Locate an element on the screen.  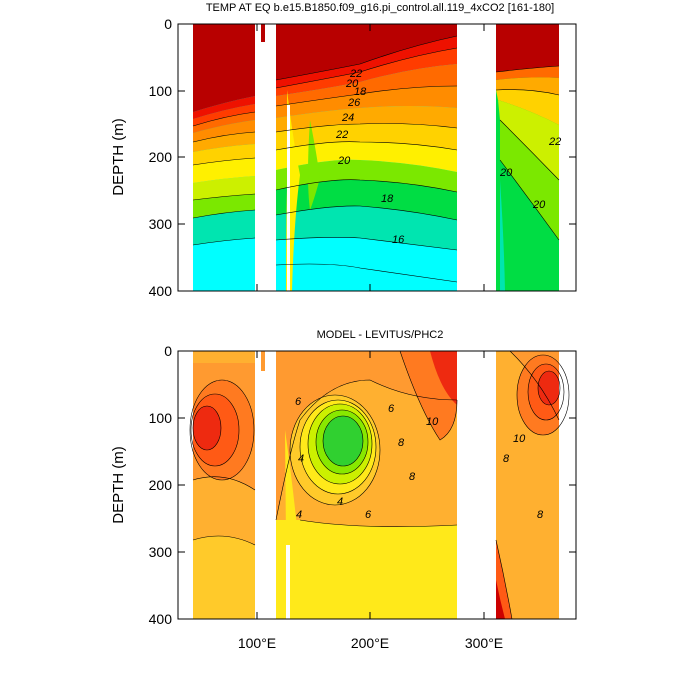
bottom-pacific-block is located at coordinates (366, 485).